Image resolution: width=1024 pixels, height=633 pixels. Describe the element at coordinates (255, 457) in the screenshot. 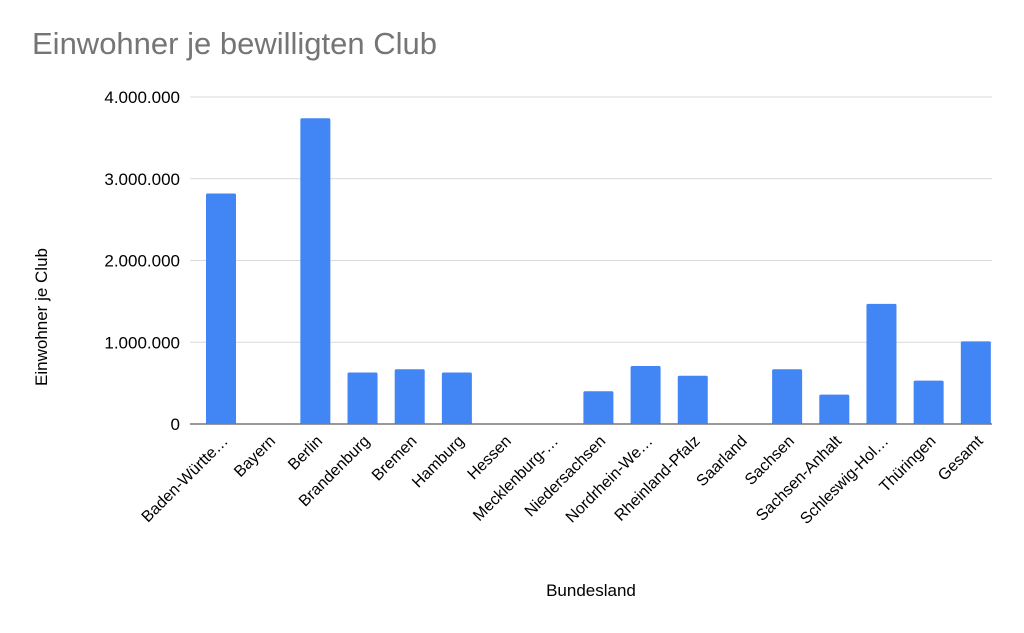

I see `x-tick-label: Bayern` at that location.